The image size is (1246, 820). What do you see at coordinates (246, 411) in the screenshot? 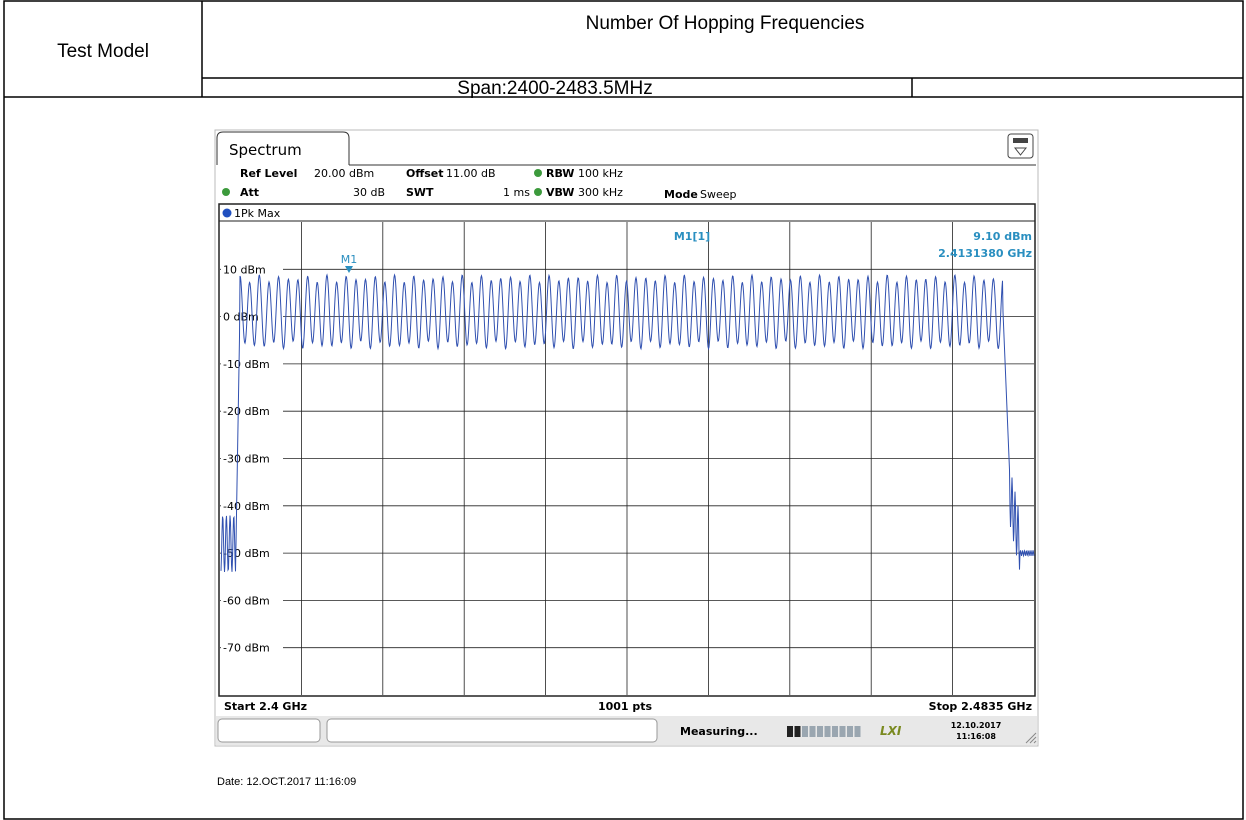
I see `y-axis-label: -20 dBm` at bounding box center [246, 411].